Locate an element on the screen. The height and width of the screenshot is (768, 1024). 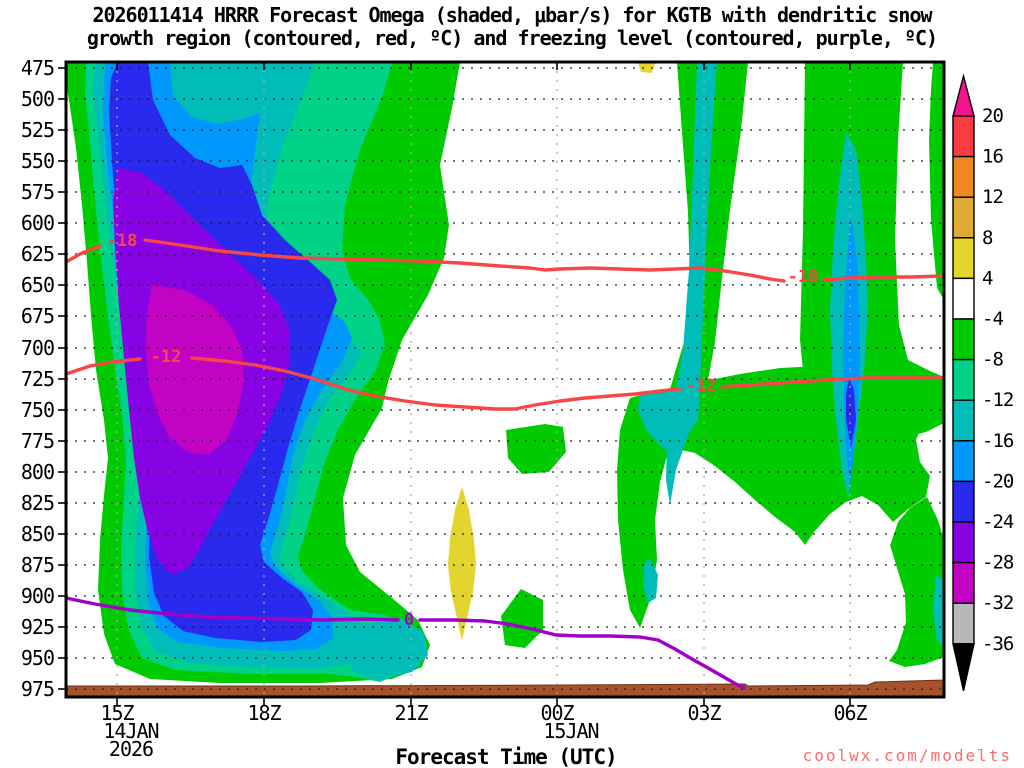
region-teal-patch-03z is located at coordinates (669, 418).